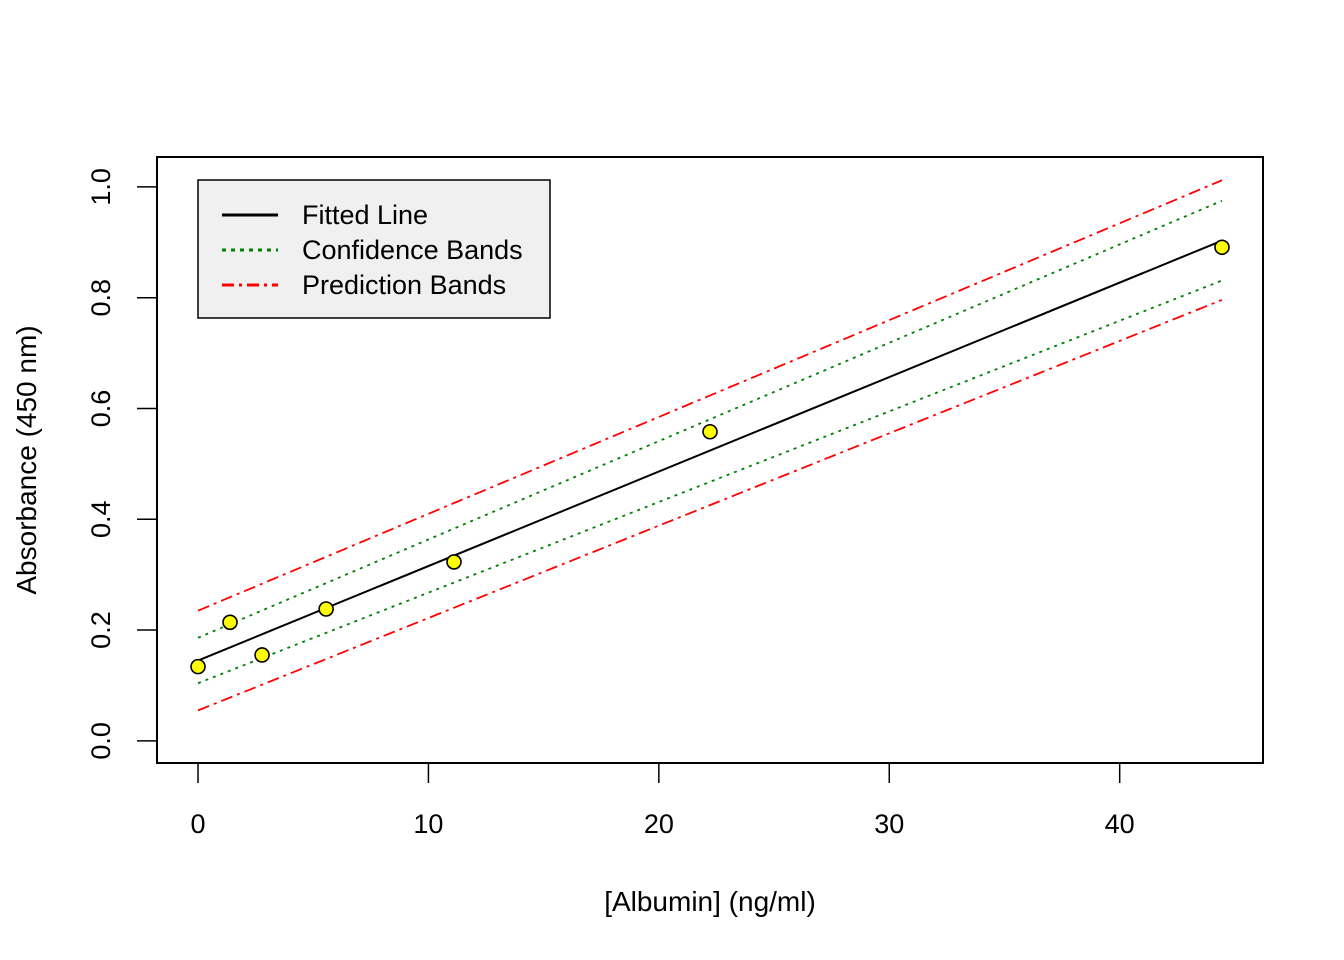 The height and width of the screenshot is (960, 1344). I want to click on x-tick-label: 30, so click(889, 824).